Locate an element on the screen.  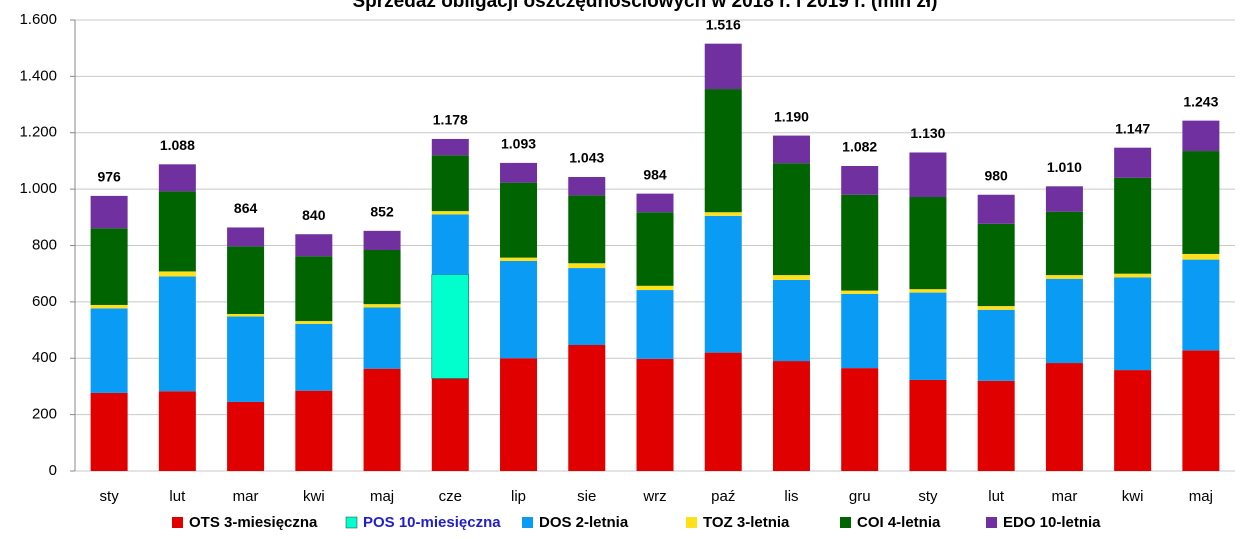
y-tick-label: 1.600 is located at coordinates (38, 19).